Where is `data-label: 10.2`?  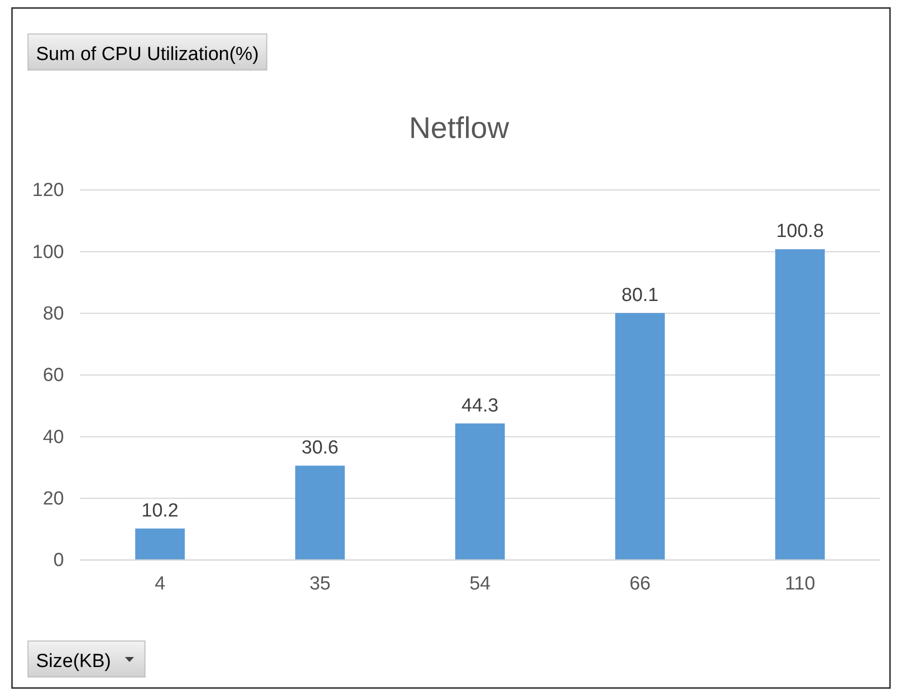 data-label: 10.2 is located at coordinates (160, 511).